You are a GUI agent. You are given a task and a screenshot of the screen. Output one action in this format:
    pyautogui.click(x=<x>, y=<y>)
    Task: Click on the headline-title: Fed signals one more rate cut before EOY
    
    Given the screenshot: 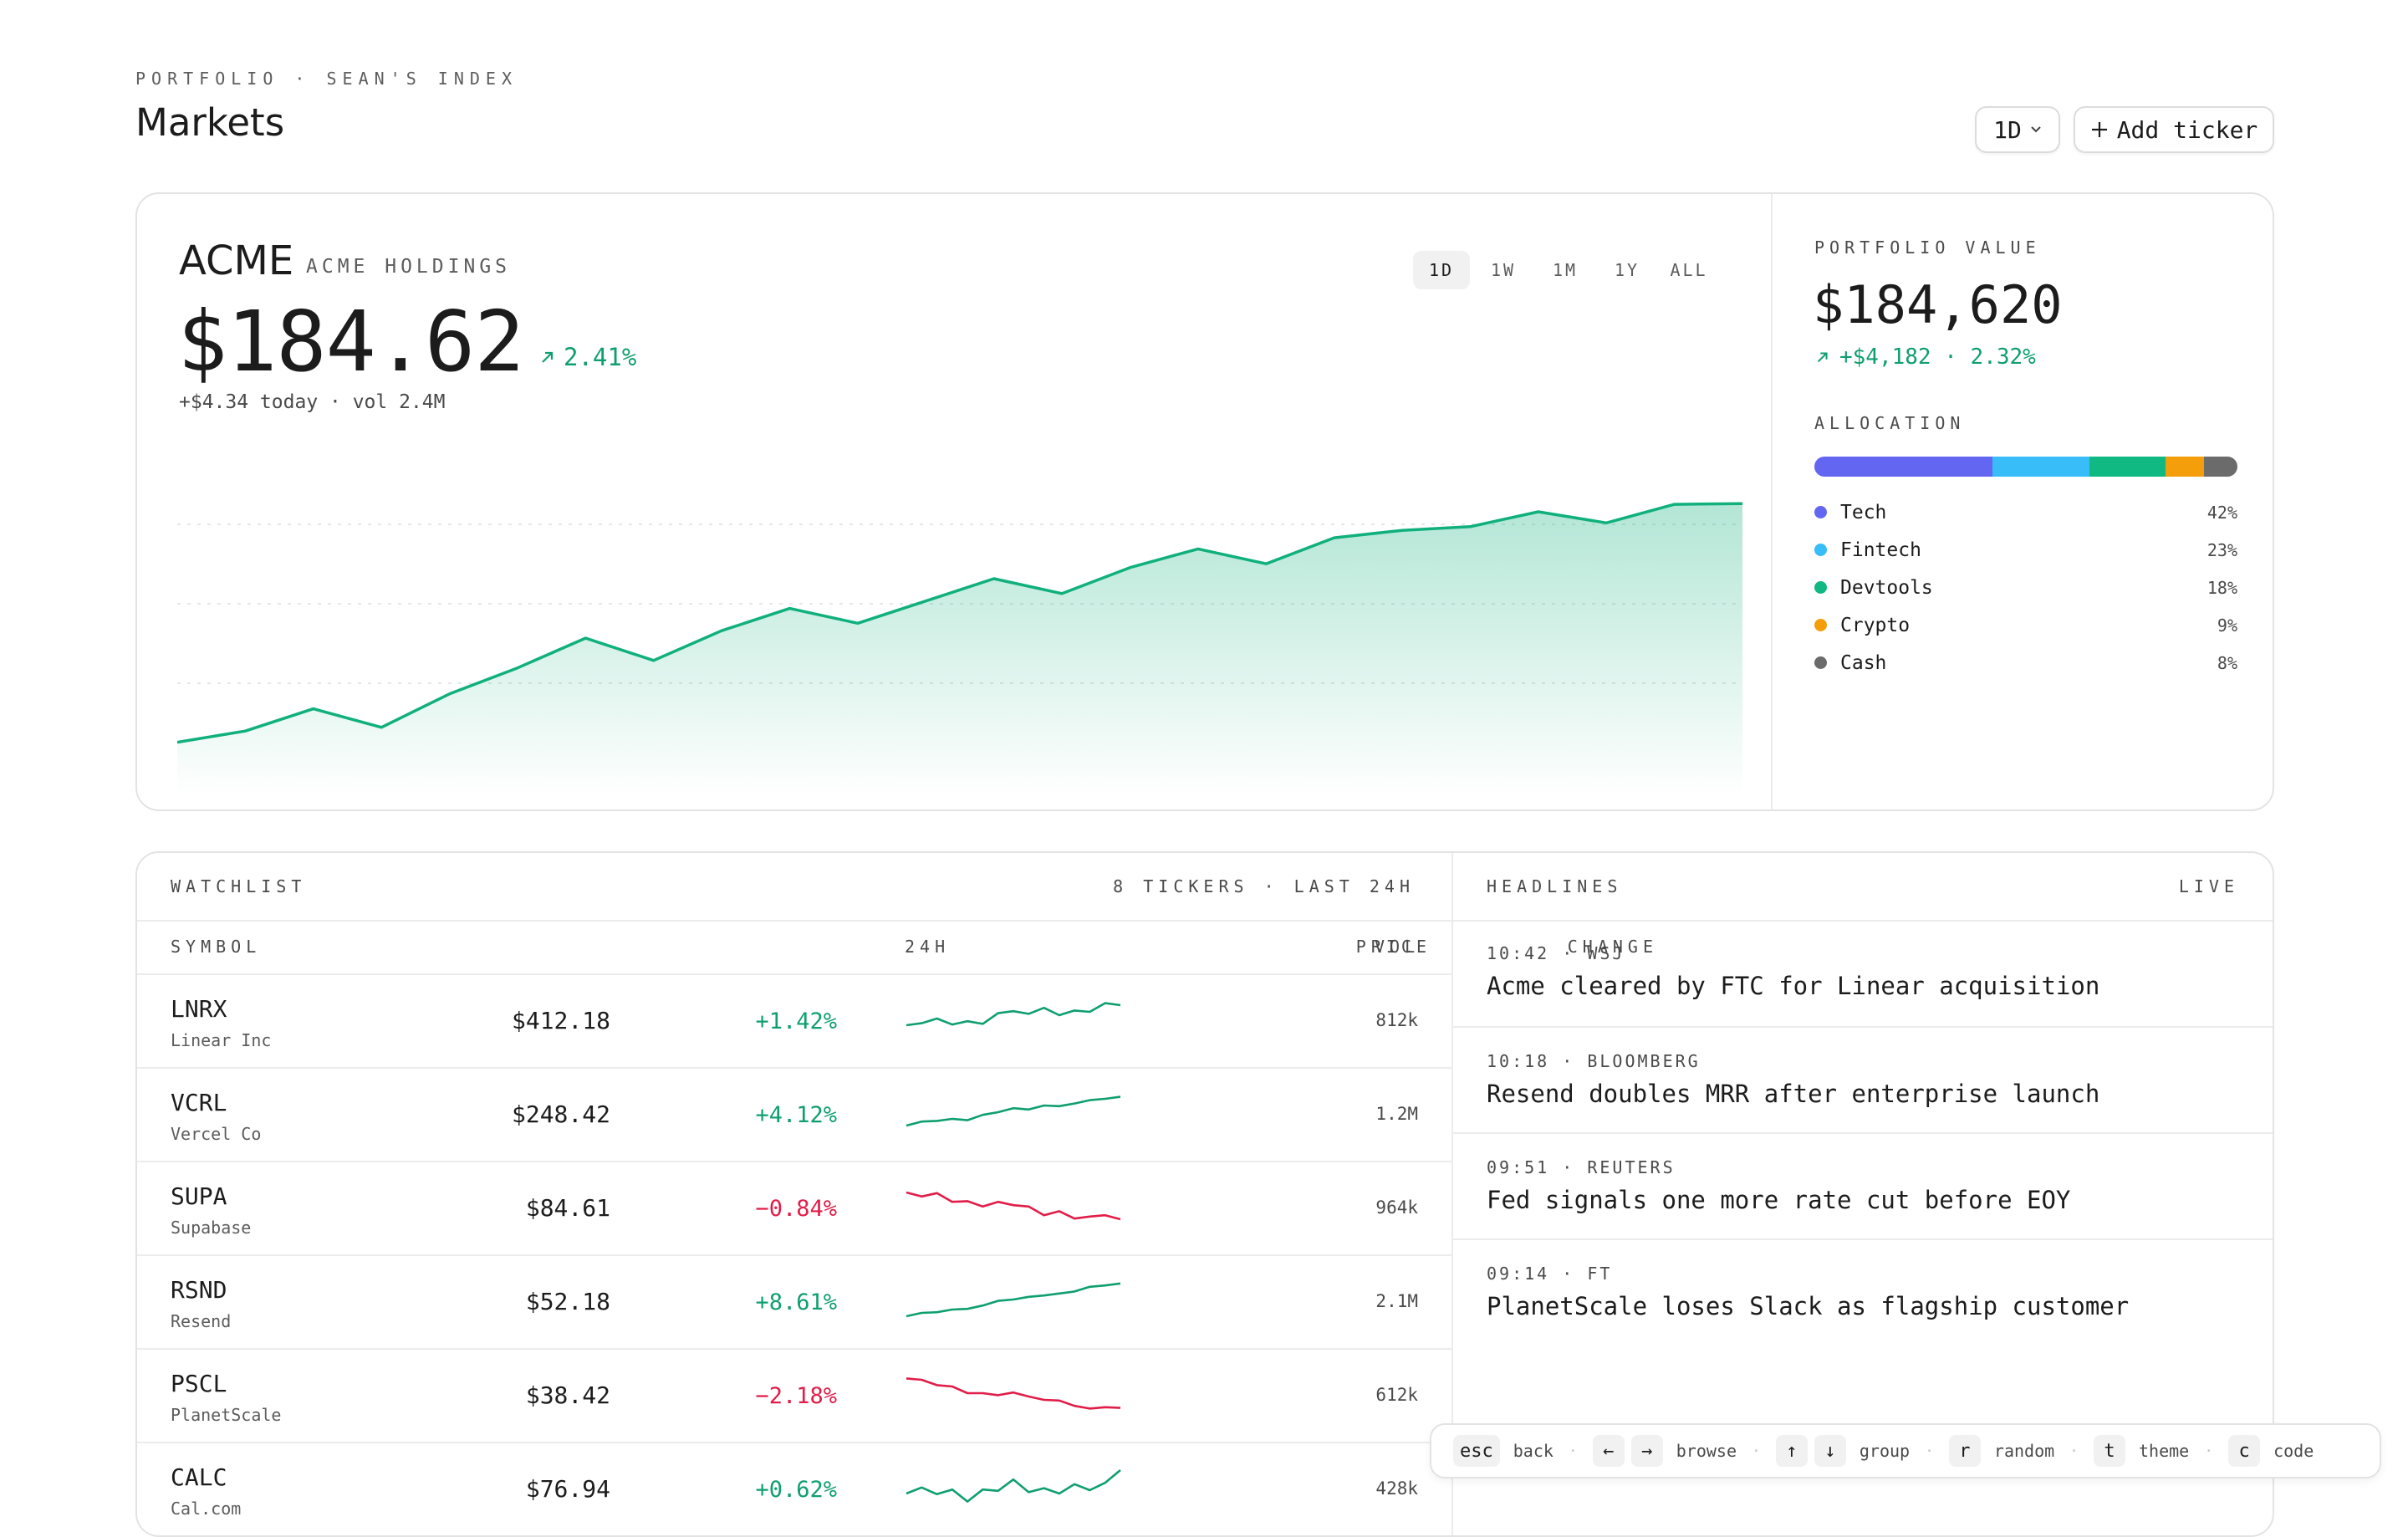 What is the action you would take?
    pyautogui.click(x=1779, y=1200)
    